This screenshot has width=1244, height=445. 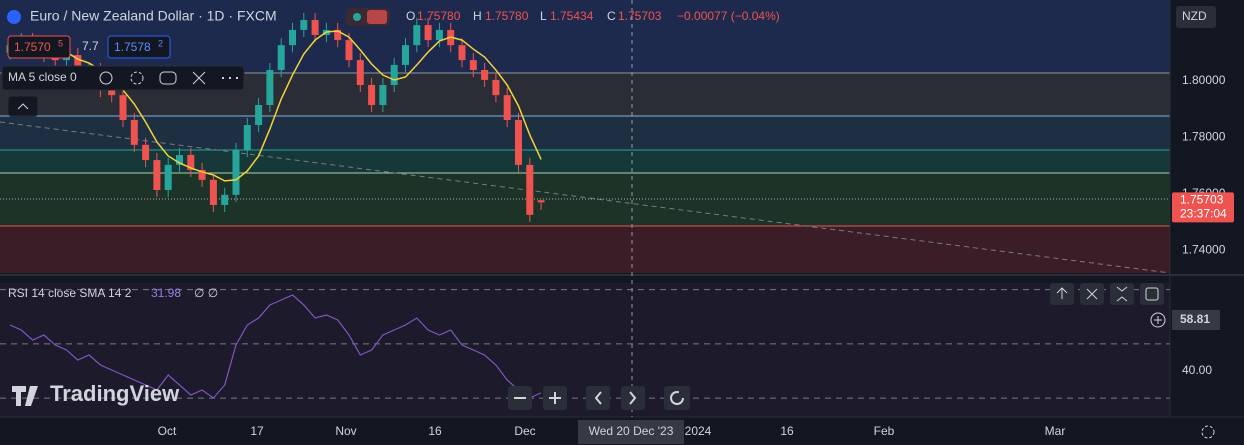 I want to click on ask-price: 1.7578, so click(x=132, y=47).